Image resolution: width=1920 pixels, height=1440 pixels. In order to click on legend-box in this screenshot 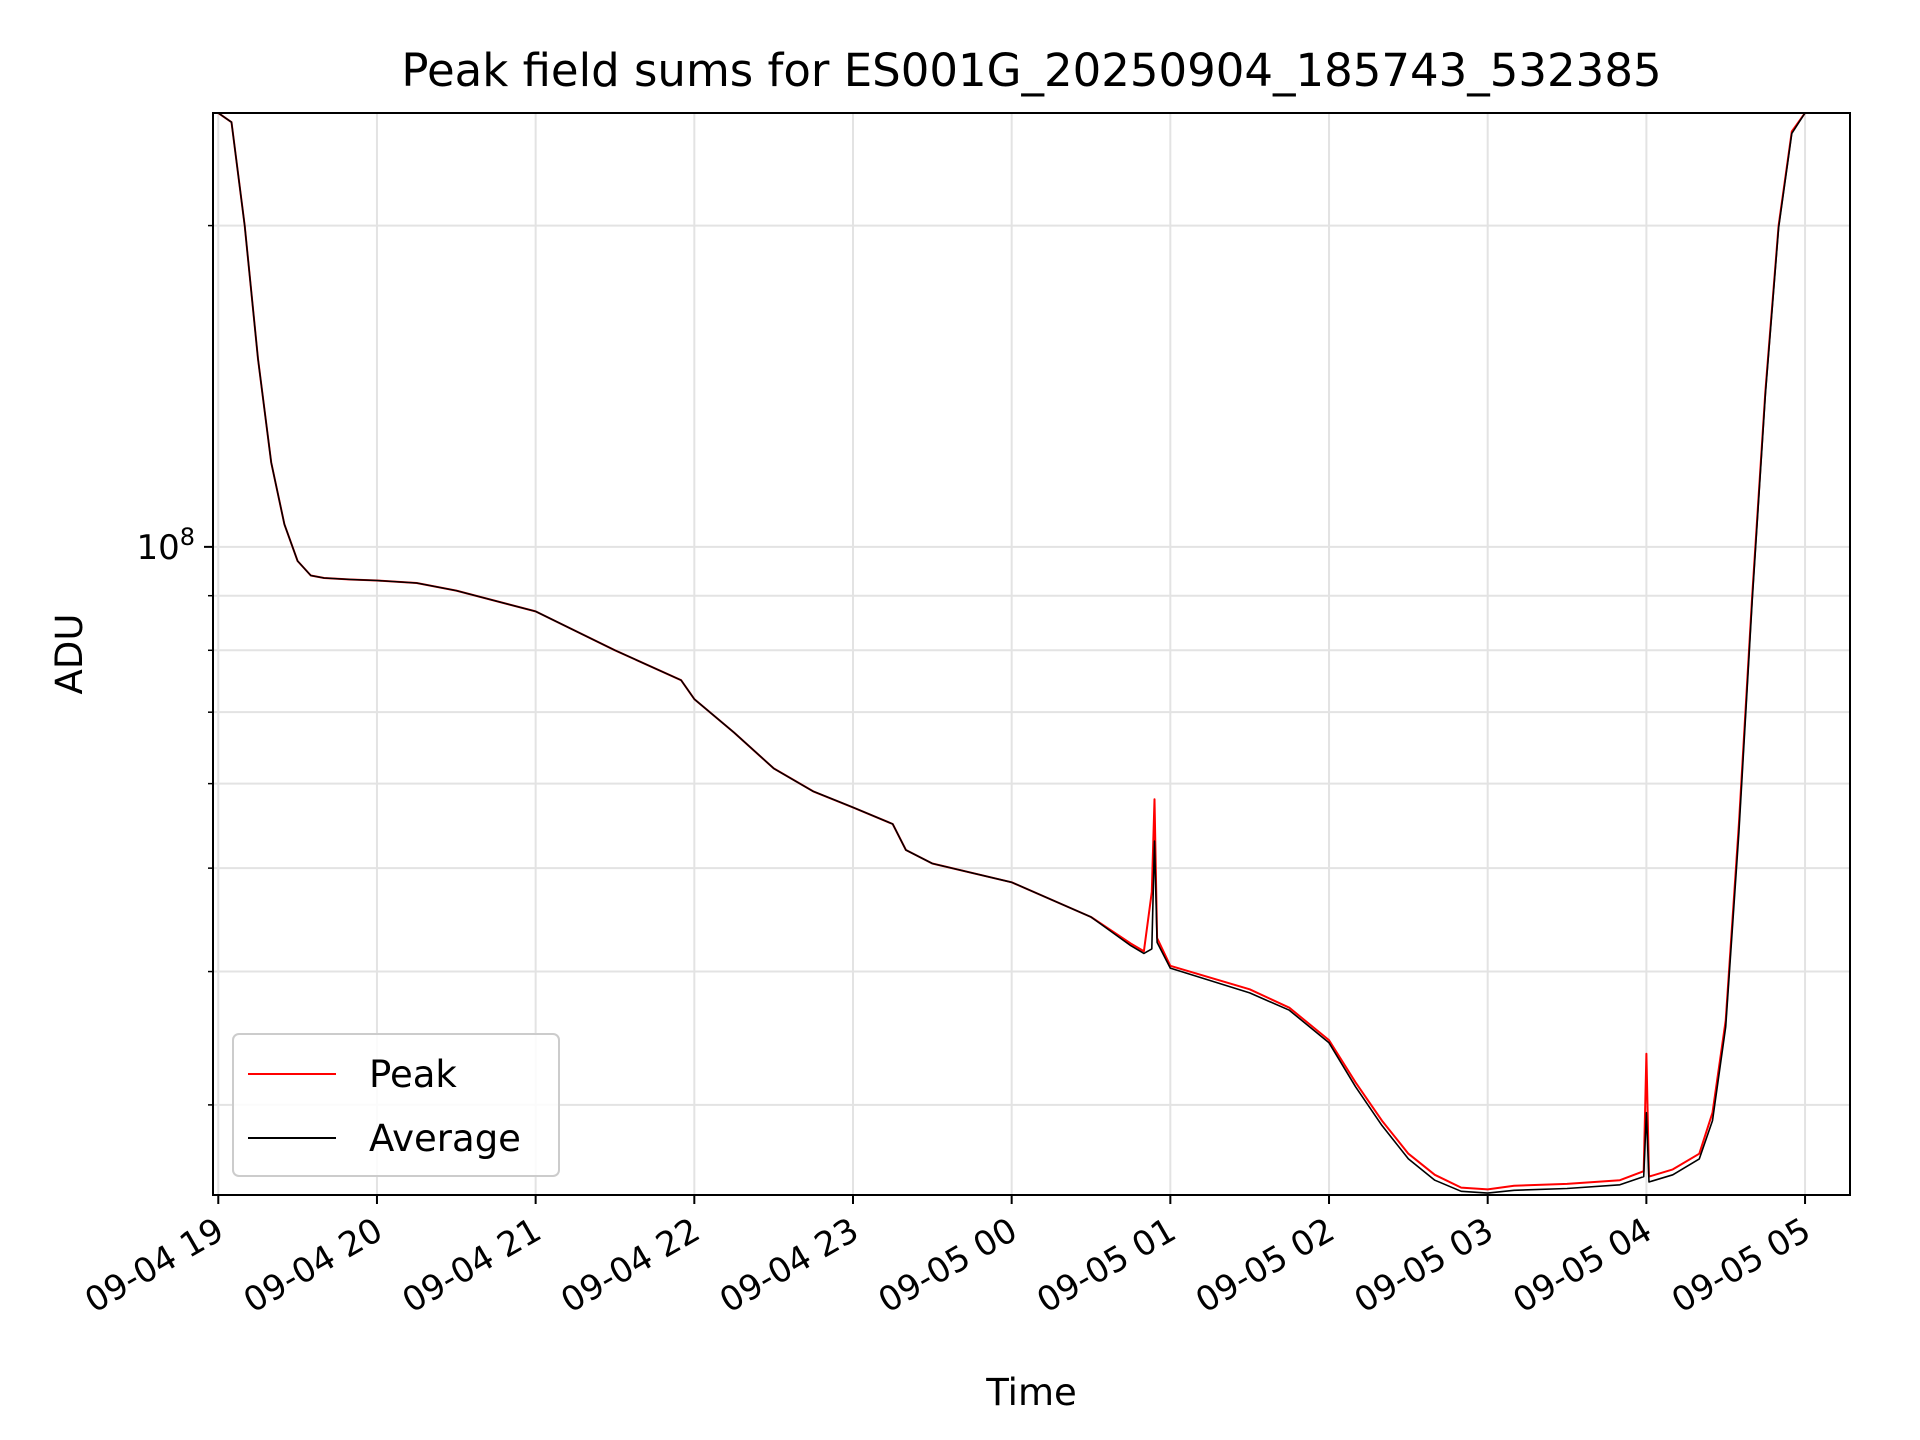, I will do `click(396, 1105)`.